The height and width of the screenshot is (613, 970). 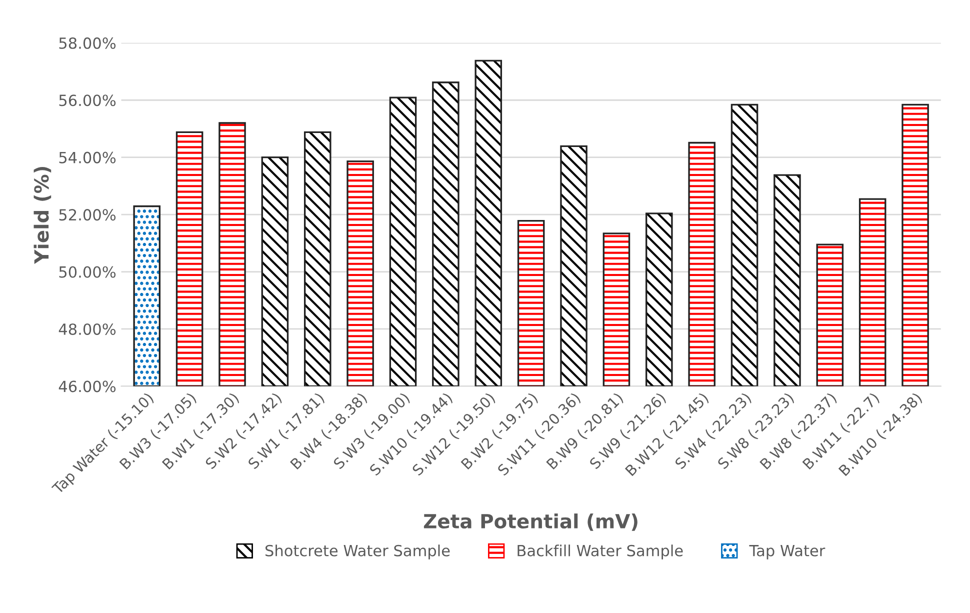 I want to click on y-tick-label: 52.00%, so click(x=87, y=215).